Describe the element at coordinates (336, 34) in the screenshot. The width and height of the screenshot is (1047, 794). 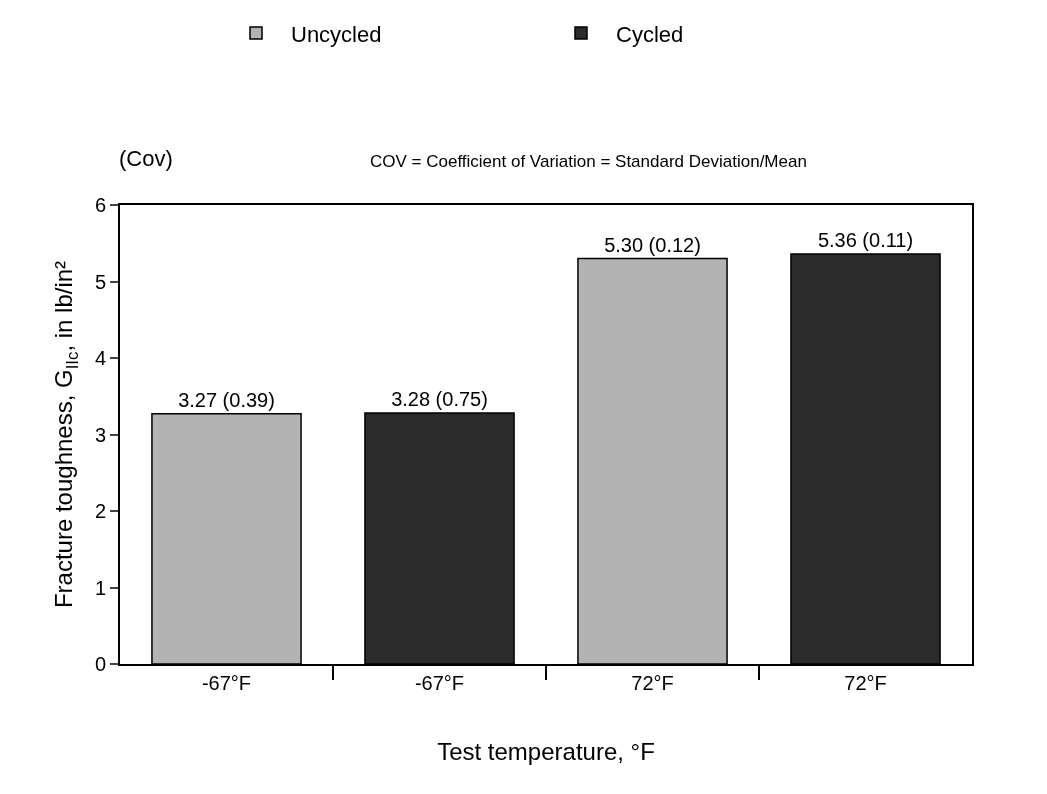
I see `legend-label: Uncycled` at that location.